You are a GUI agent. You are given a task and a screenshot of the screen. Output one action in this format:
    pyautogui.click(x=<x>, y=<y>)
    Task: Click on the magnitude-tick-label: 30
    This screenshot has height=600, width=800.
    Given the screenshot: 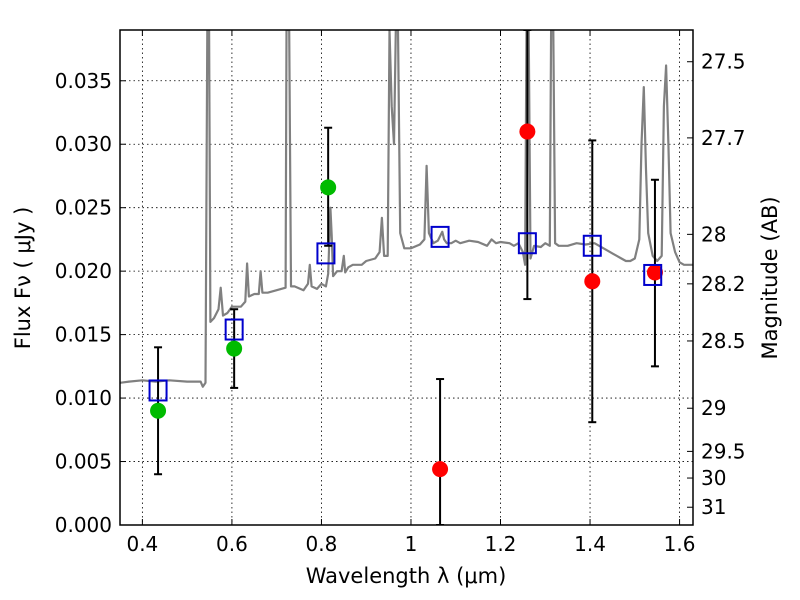 What is the action you would take?
    pyautogui.click(x=713, y=478)
    